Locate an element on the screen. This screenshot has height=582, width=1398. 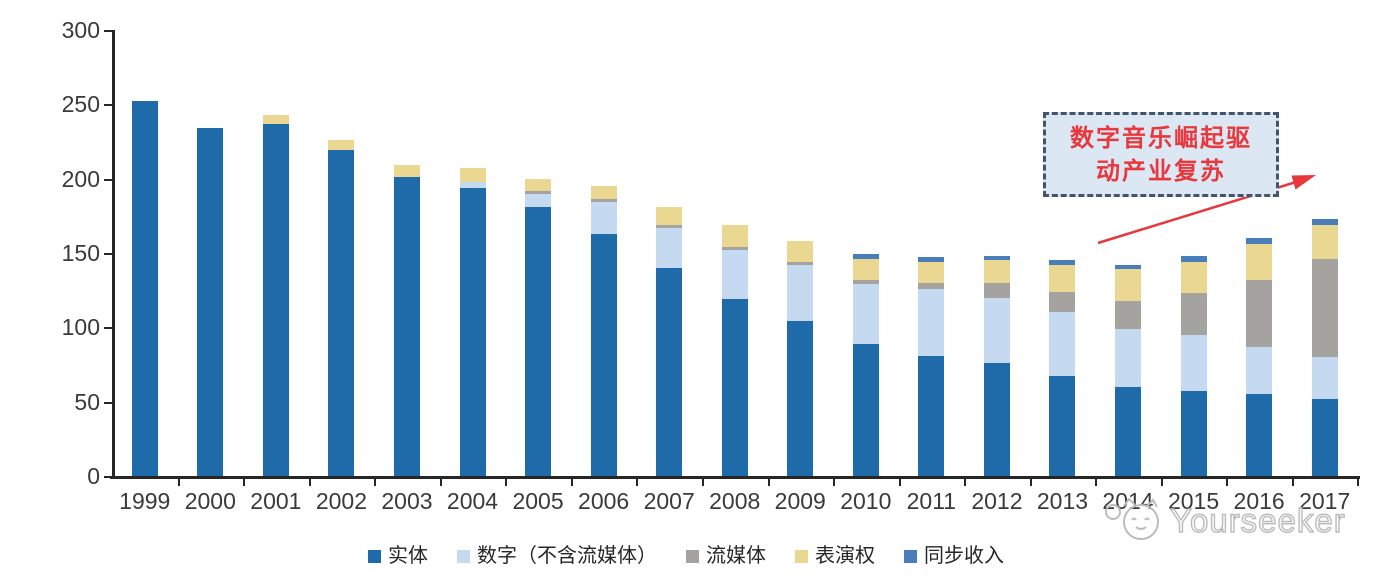
x-axis is located at coordinates (735, 477).